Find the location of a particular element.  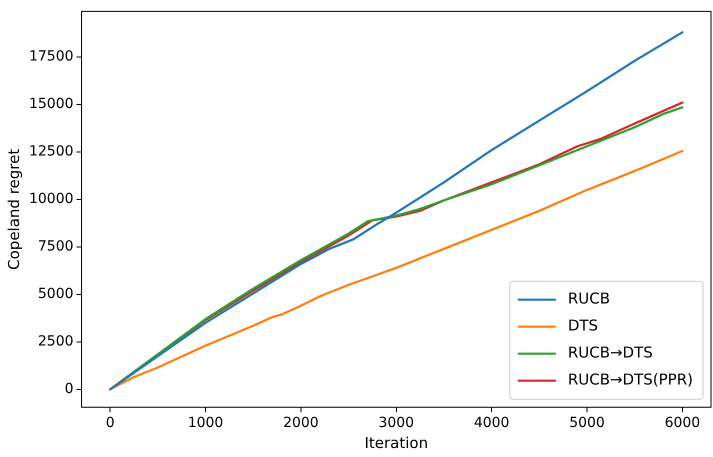

x-tick-label: 2000 is located at coordinates (301, 423).